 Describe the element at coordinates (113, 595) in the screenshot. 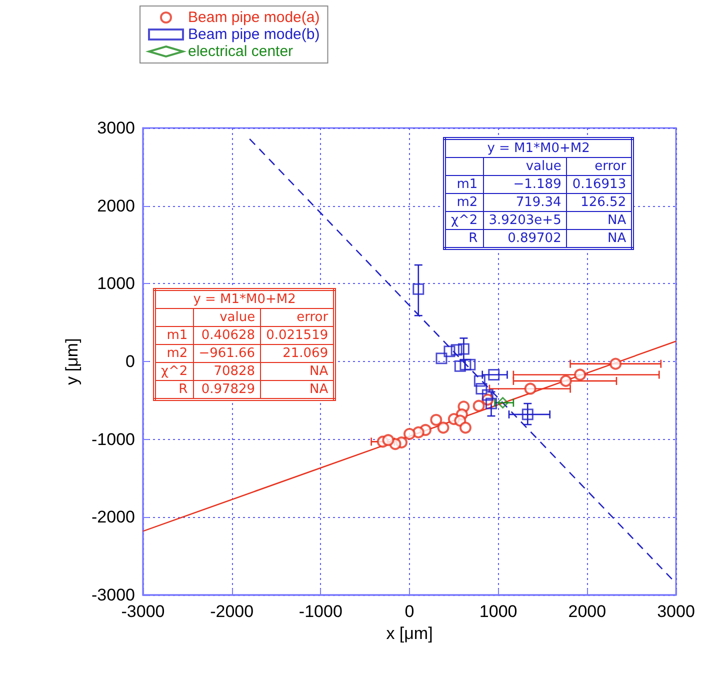

I see `y-tick-label: -3000` at that location.